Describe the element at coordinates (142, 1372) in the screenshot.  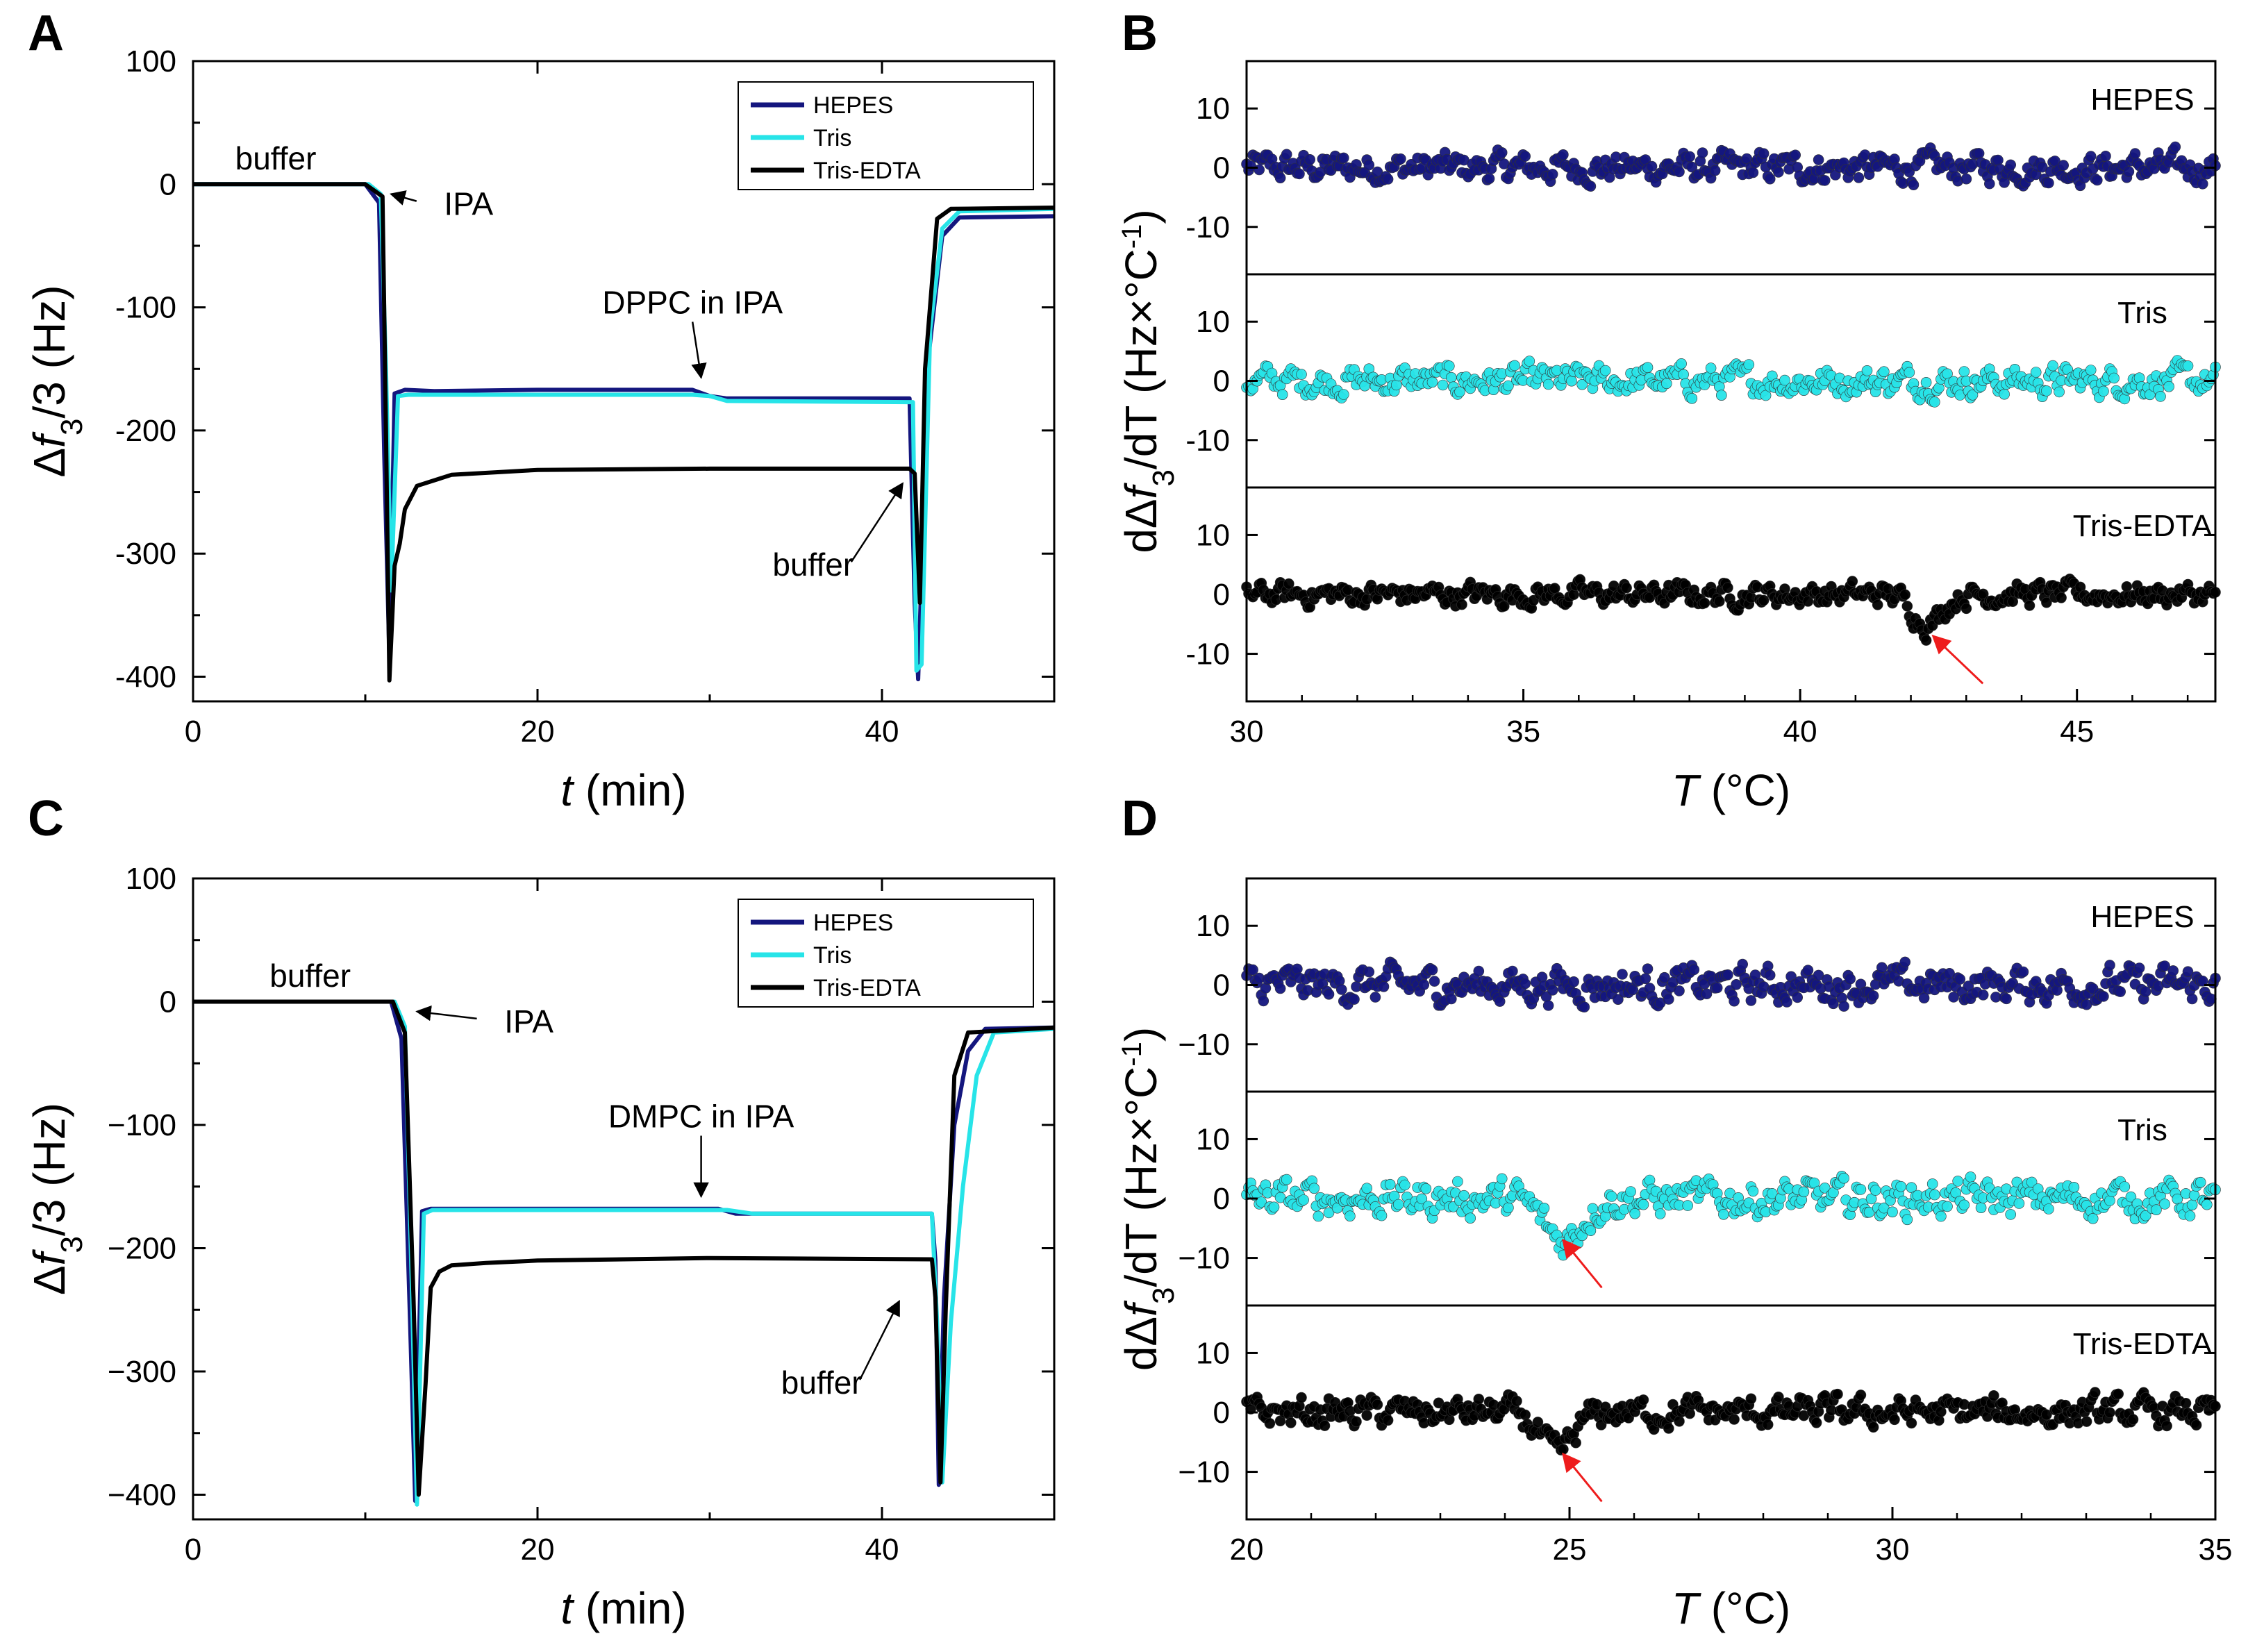
I see `y-tick-label: −300` at that location.